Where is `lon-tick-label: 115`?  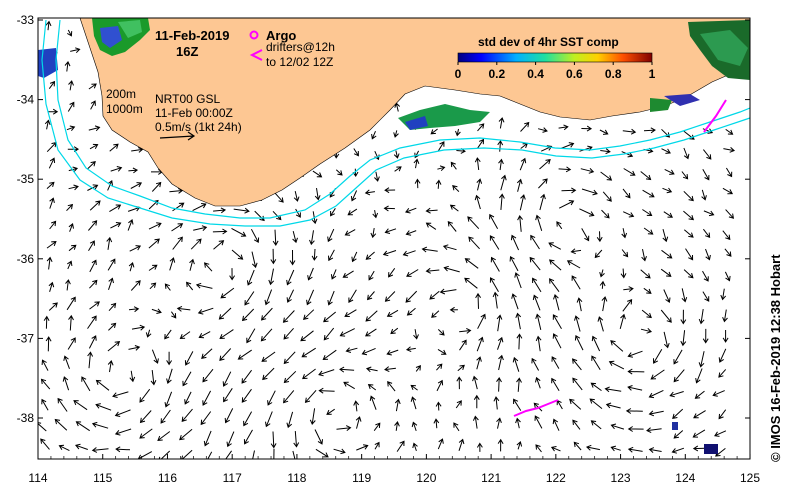
lon-tick-label: 115 is located at coordinates (102, 478).